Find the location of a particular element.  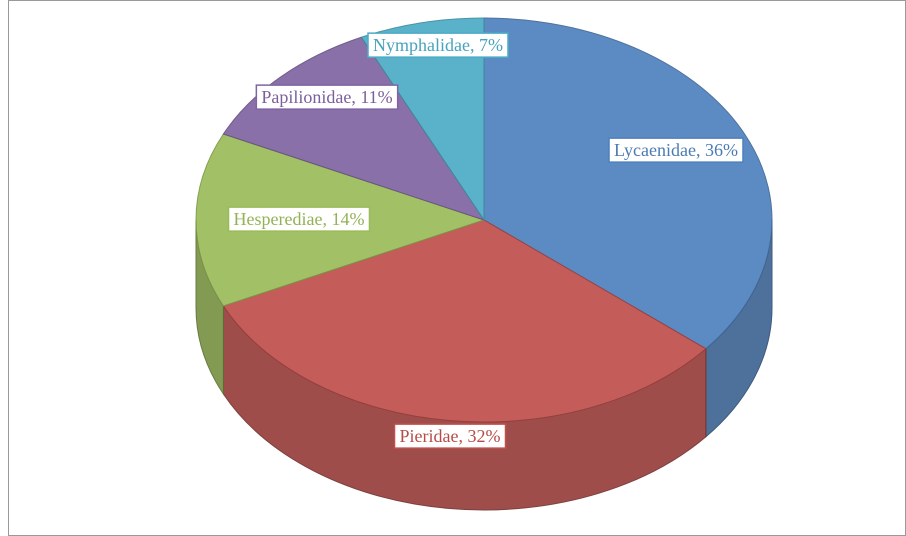

data-label: Nymphalidae, 7% is located at coordinates (438, 45).